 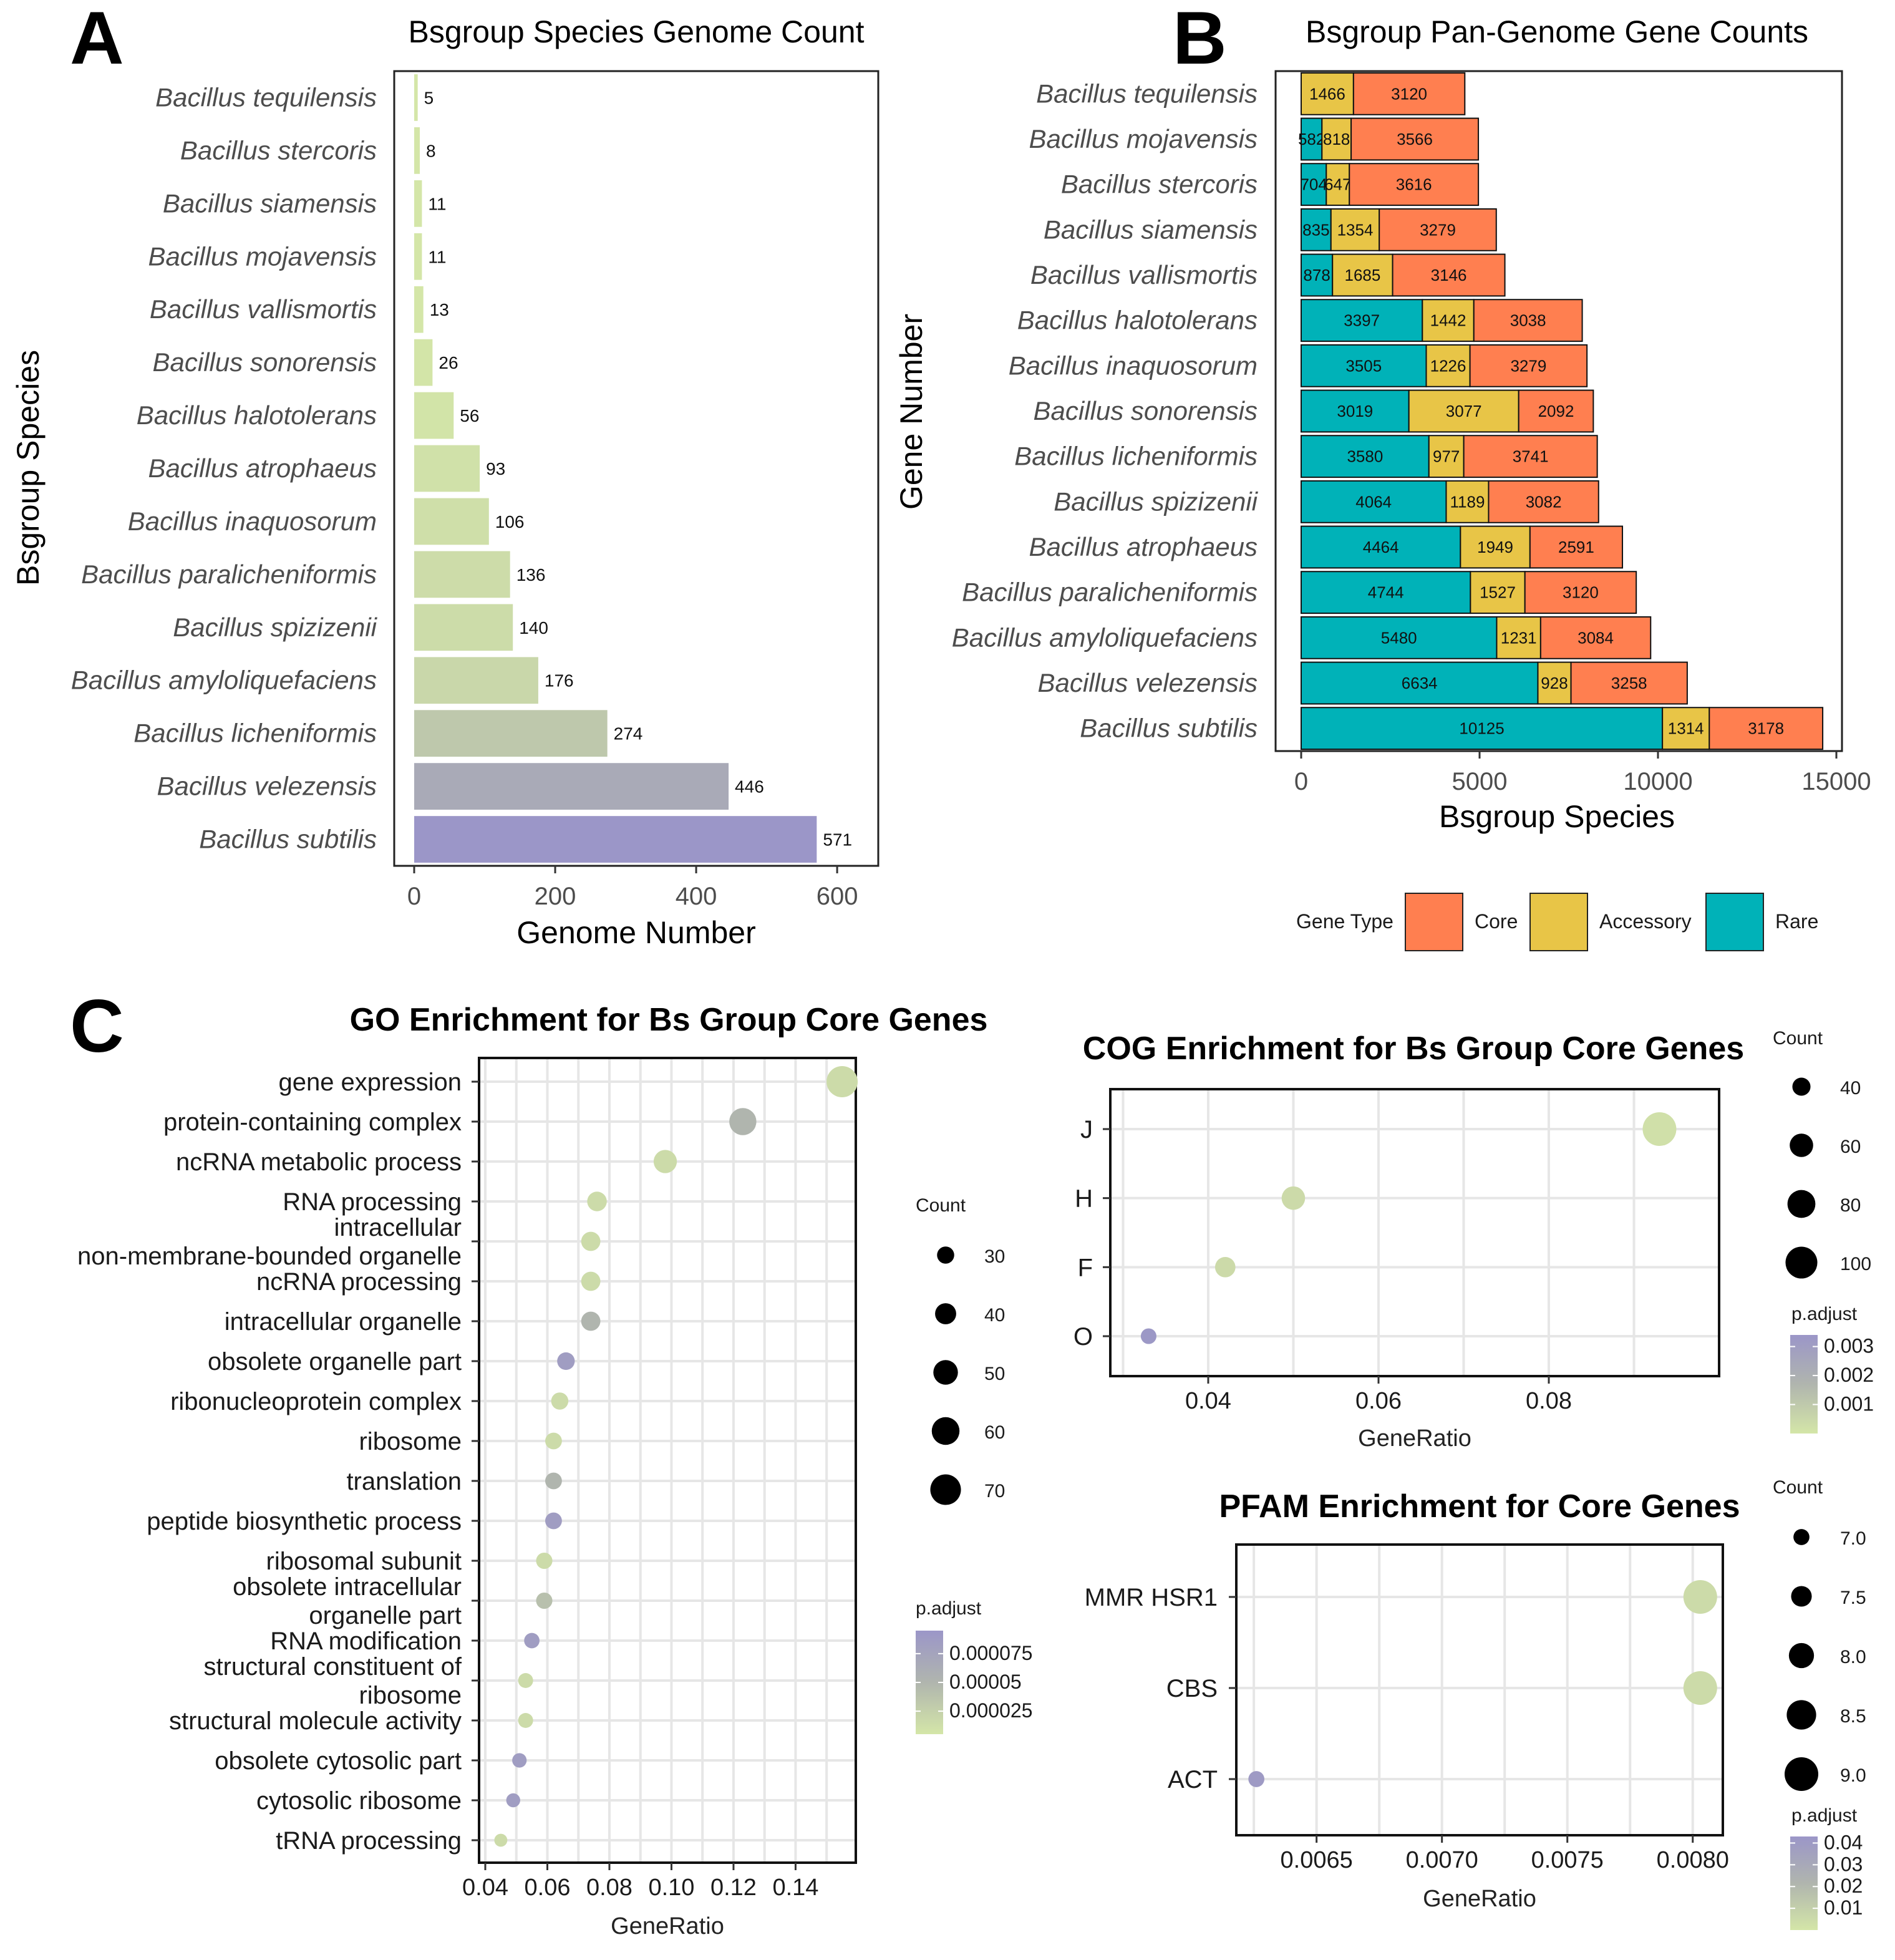 I want to click on bar-bacillus-vallismortis, so click(x=419, y=309).